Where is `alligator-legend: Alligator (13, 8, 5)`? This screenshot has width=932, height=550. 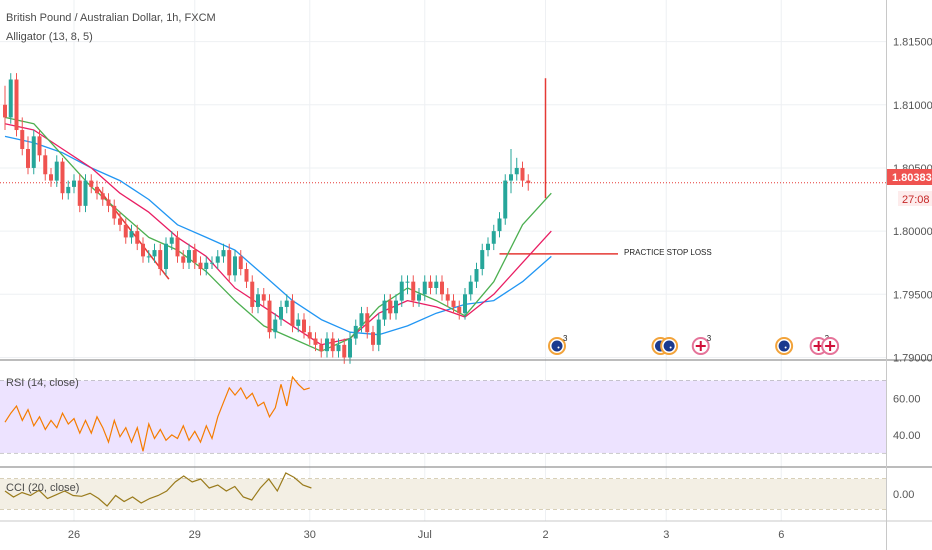
alligator-legend: Alligator (13, 8, 5) is located at coordinates (49, 37).